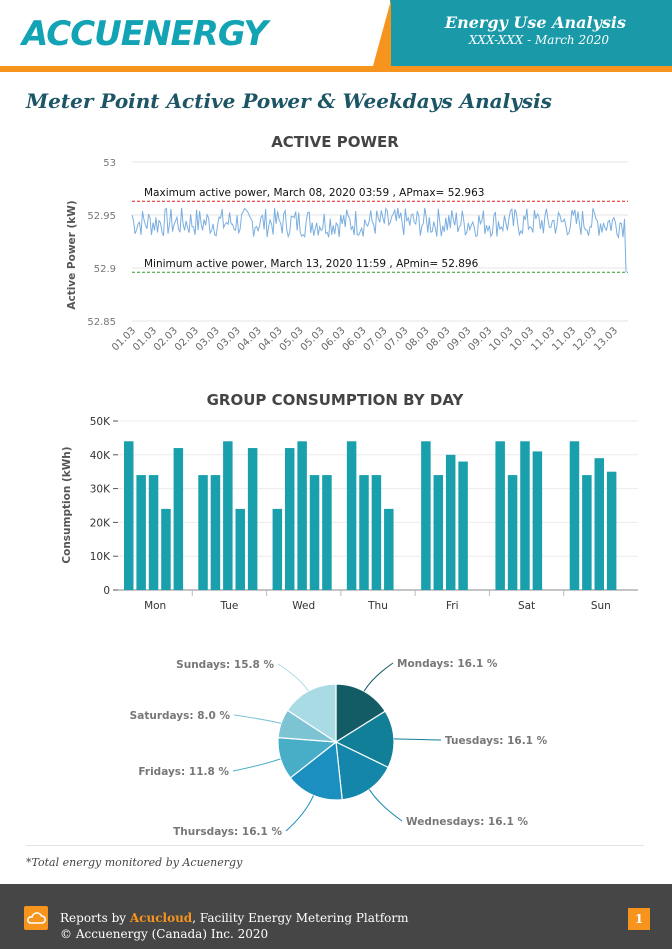  I want to click on pie-slice-label: Sundays: 15.8 %, so click(225, 665).